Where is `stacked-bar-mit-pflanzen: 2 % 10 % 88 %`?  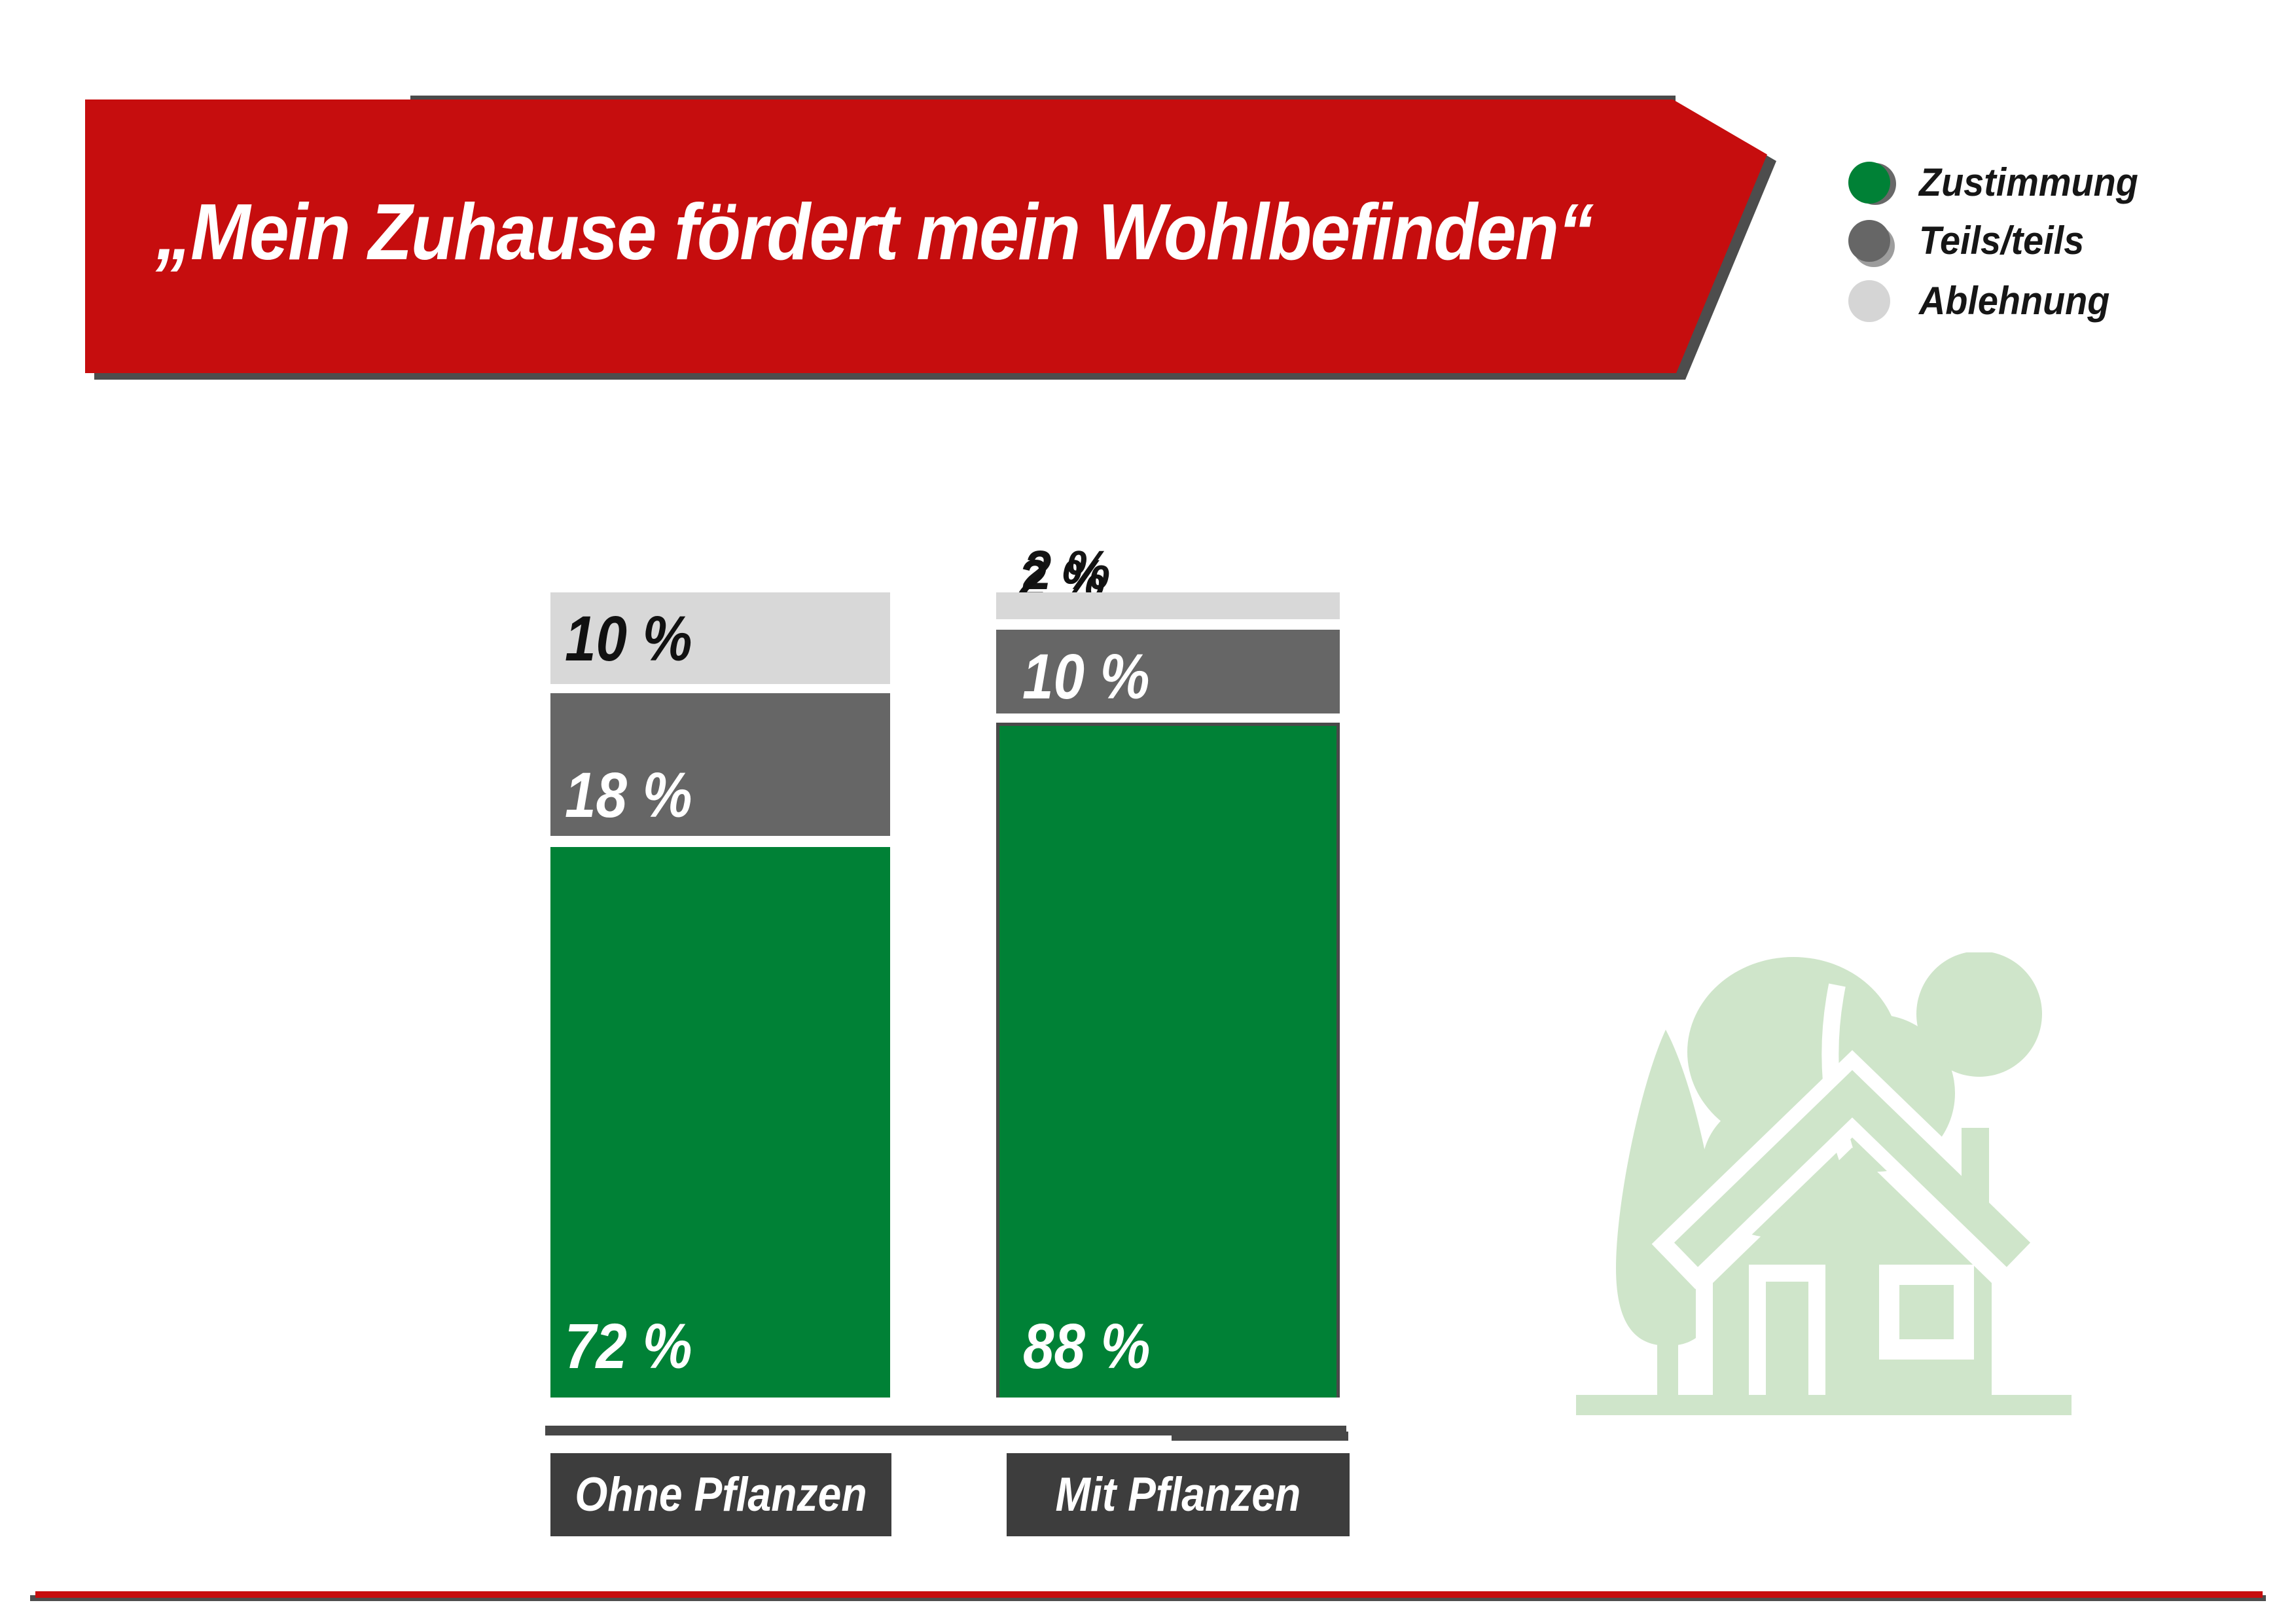
stacked-bar-mit-pflanzen: 2 % 10 % 88 % is located at coordinates (1168, 975).